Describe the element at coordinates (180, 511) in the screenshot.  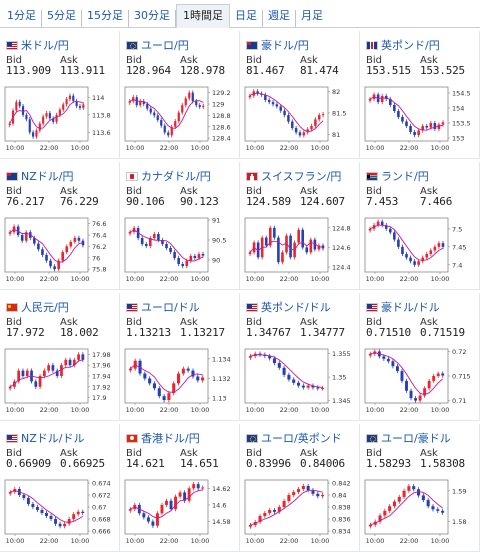
I see `price-chart: 14.62 14.6 14.58 10:00 22:00 10:00` at that location.